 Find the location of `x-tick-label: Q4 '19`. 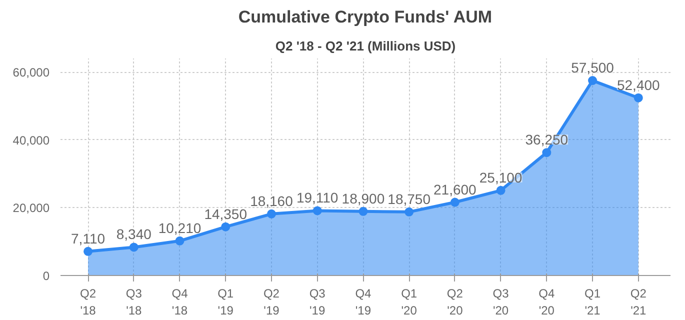

x-tick-label: Q4 '19 is located at coordinates (363, 302).